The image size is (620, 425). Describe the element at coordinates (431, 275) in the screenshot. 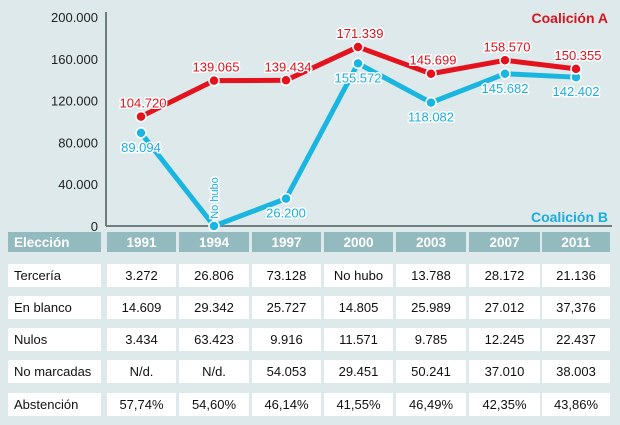

I see `table-cell: 13.788` at that location.